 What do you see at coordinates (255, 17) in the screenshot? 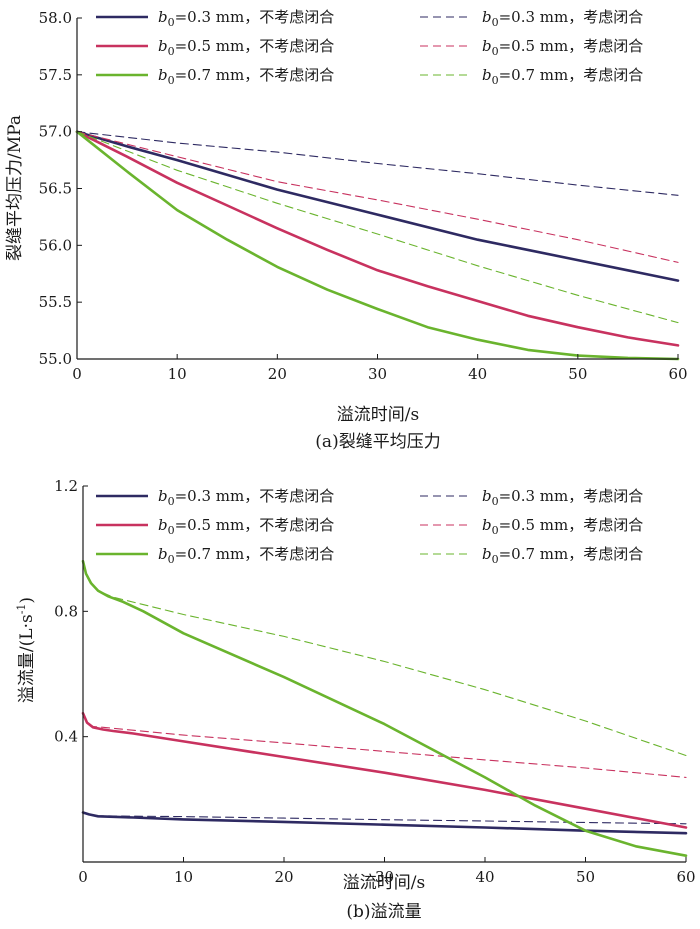
I see `legend-label-text: =0.3 mm，不考虑闭合` at bounding box center [255, 17].